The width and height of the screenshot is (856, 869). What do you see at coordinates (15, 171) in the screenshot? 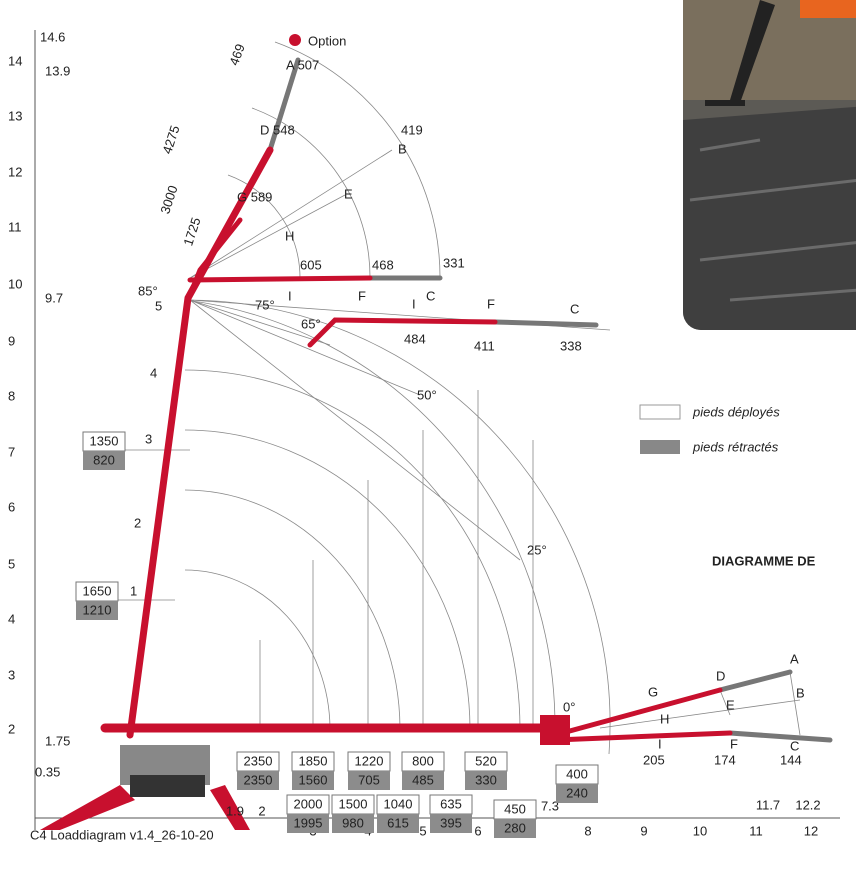
I see `y-axis-label: 12` at bounding box center [15, 171].